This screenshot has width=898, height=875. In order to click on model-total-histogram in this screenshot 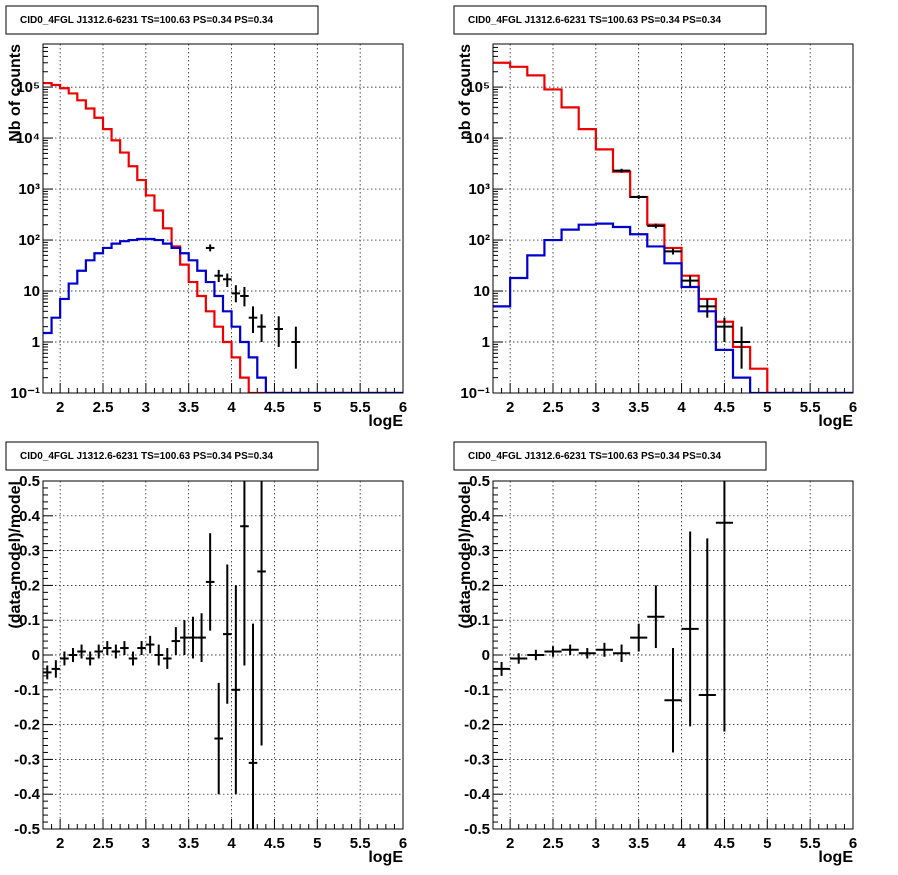, I will do `click(223, 237)`.